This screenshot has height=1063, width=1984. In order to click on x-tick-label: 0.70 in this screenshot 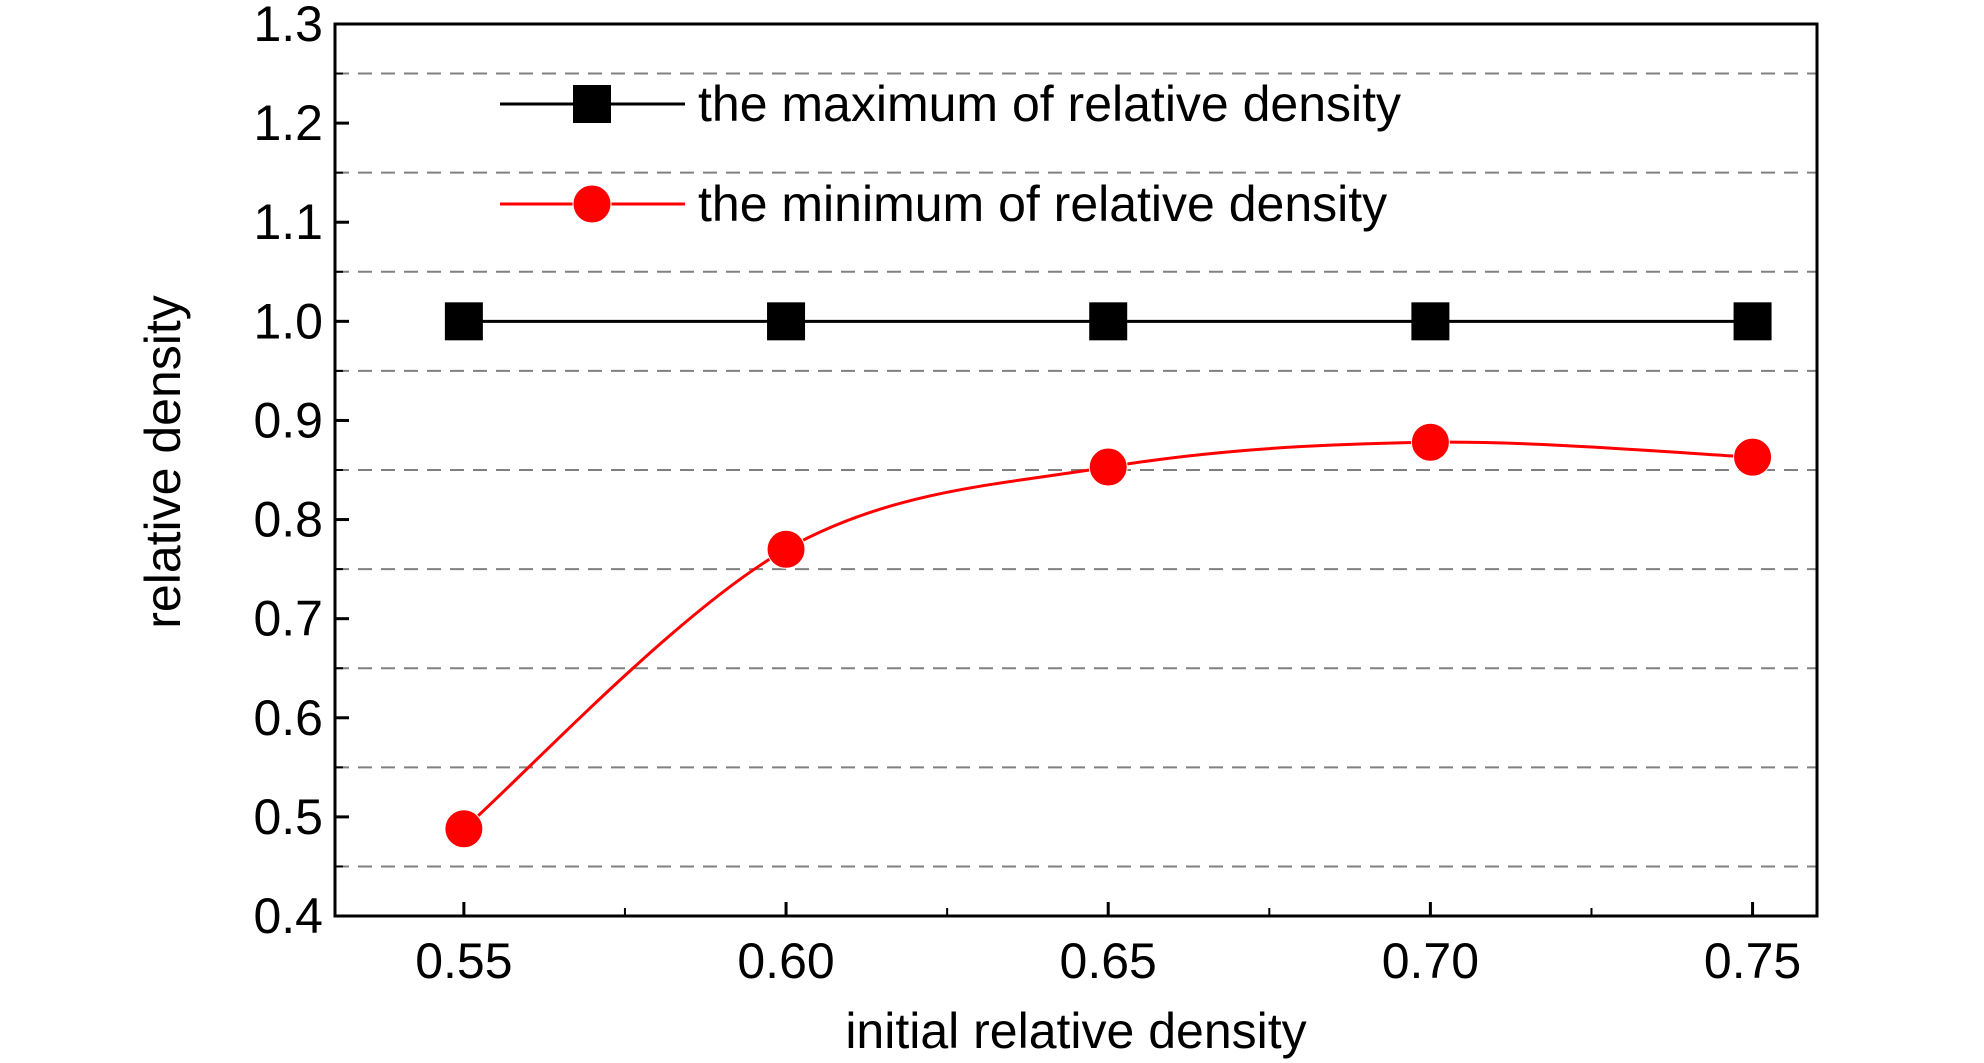, I will do `click(1430, 961)`.